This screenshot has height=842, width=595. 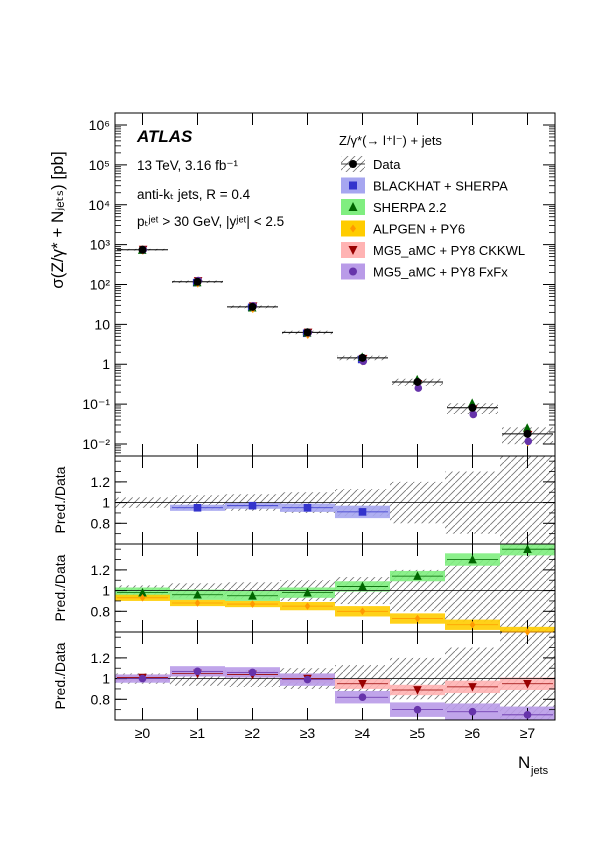 I want to click on x-tick-label: ≥5, so click(x=418, y=733).